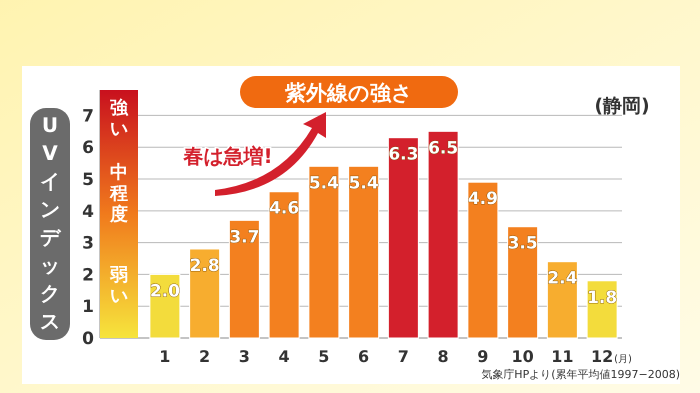 The height and width of the screenshot is (393, 700). What do you see at coordinates (244, 356) in the screenshot?
I see `x-tick-label: 3` at bounding box center [244, 356].